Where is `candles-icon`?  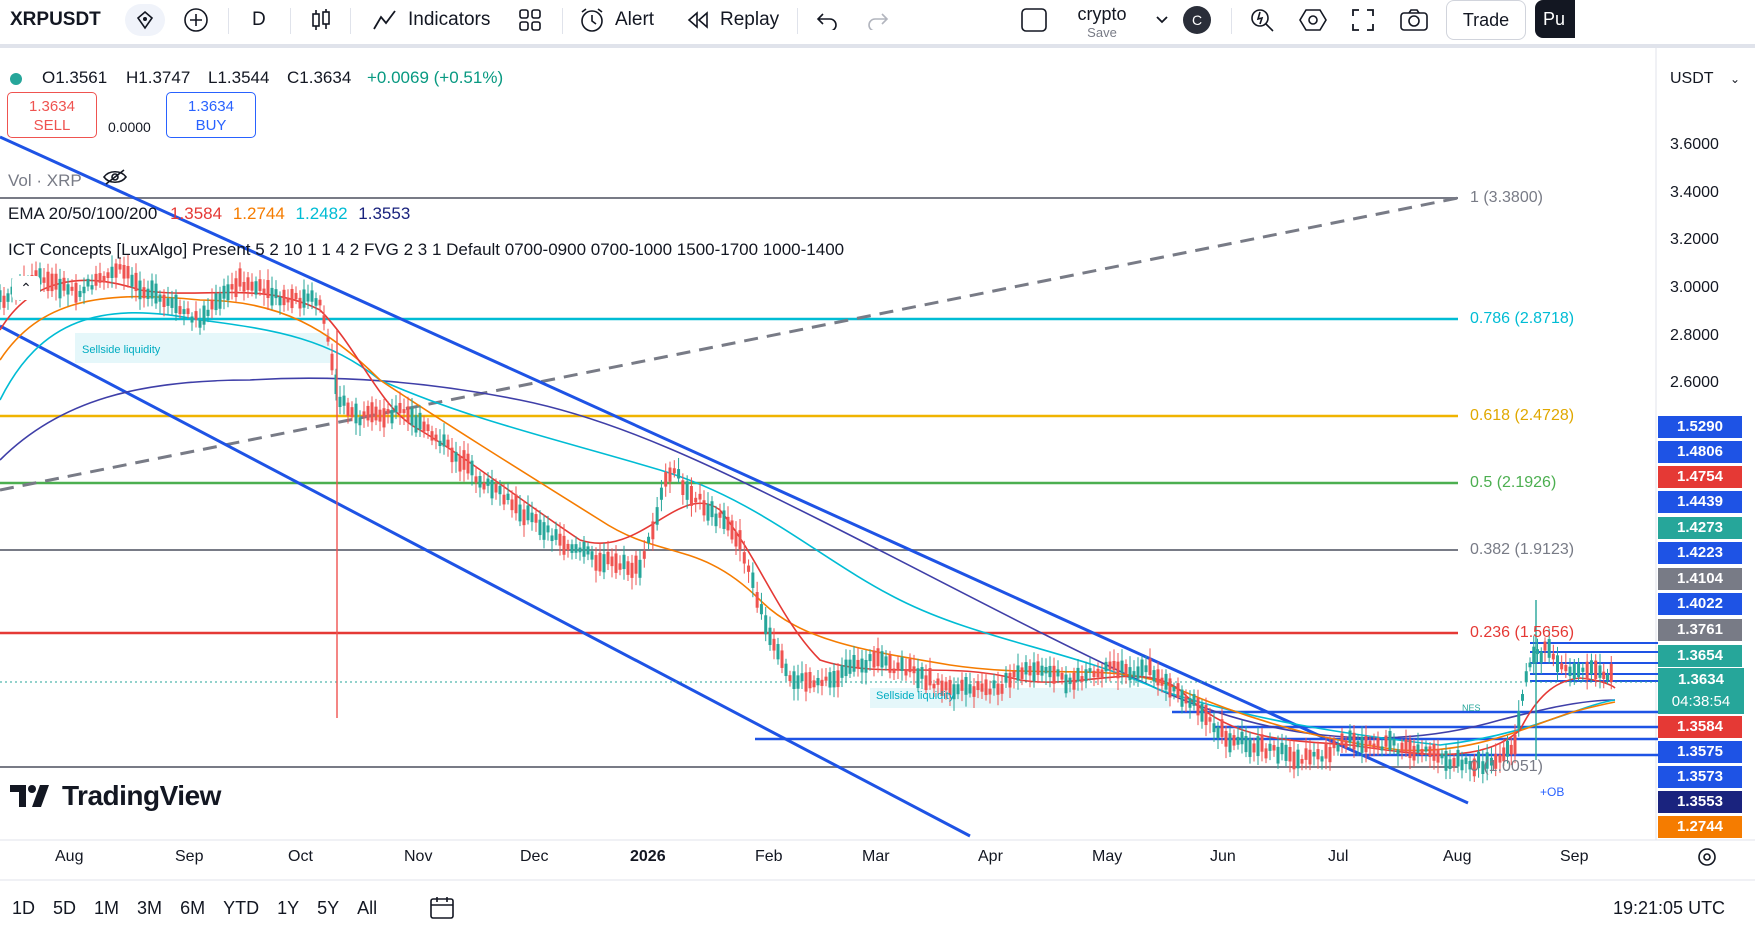
candles-icon is located at coordinates (321, 20).